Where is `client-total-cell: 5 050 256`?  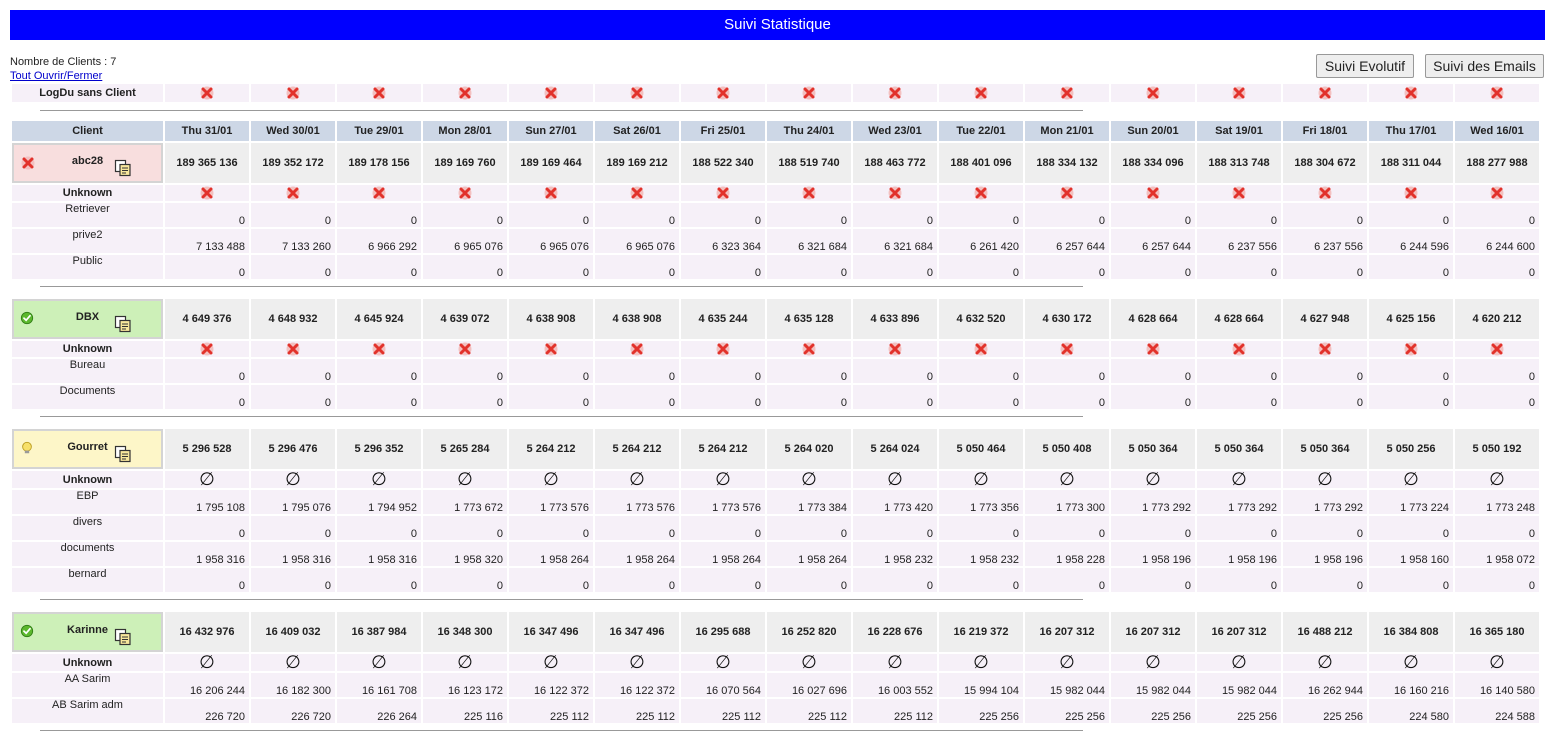
client-total-cell: 5 050 256 is located at coordinates (1411, 449).